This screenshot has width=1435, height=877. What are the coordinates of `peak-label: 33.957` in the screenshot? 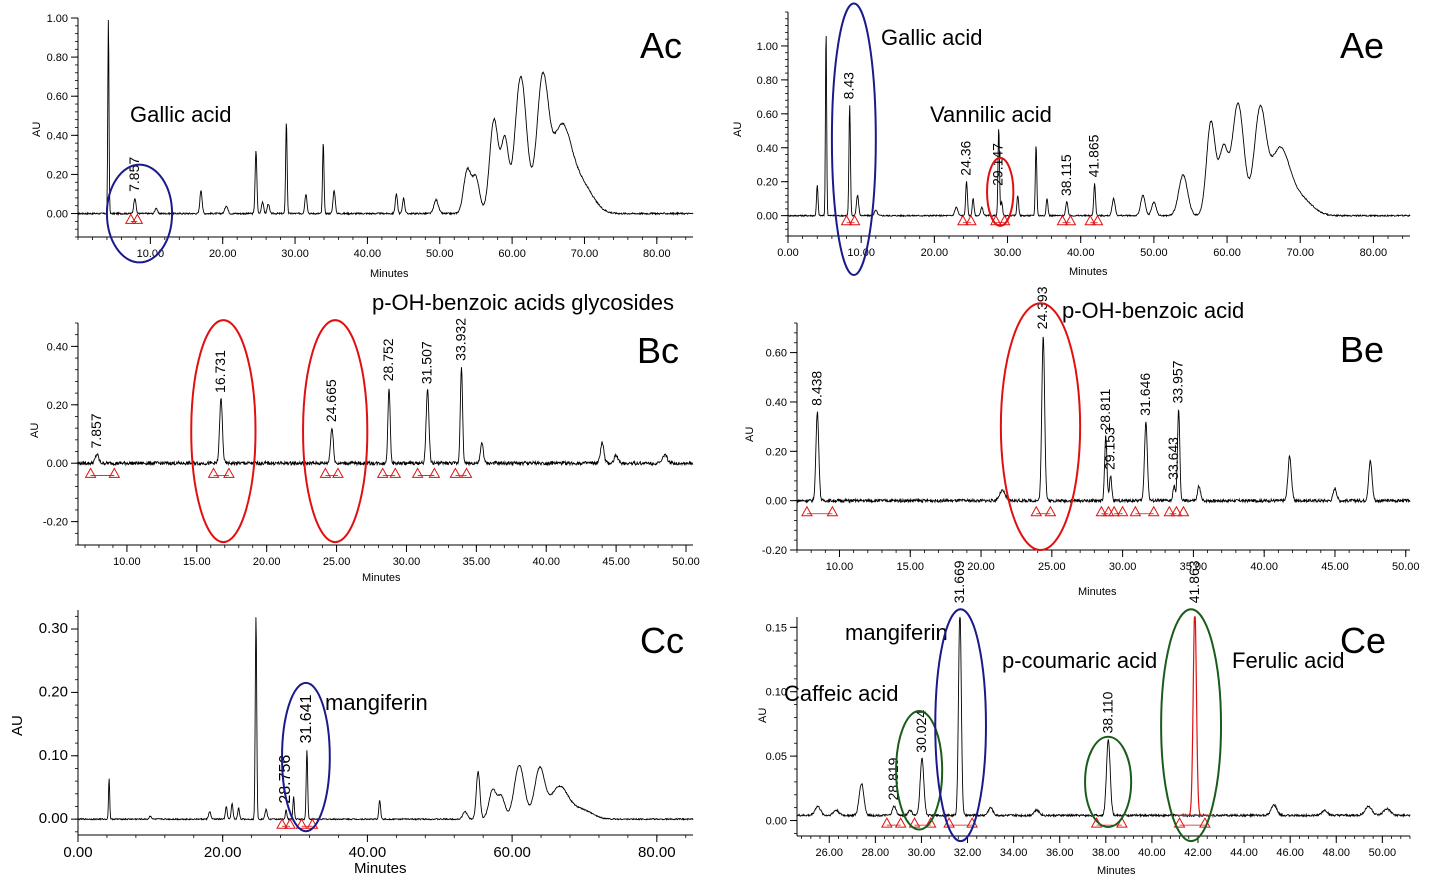 It's located at (1178, 381).